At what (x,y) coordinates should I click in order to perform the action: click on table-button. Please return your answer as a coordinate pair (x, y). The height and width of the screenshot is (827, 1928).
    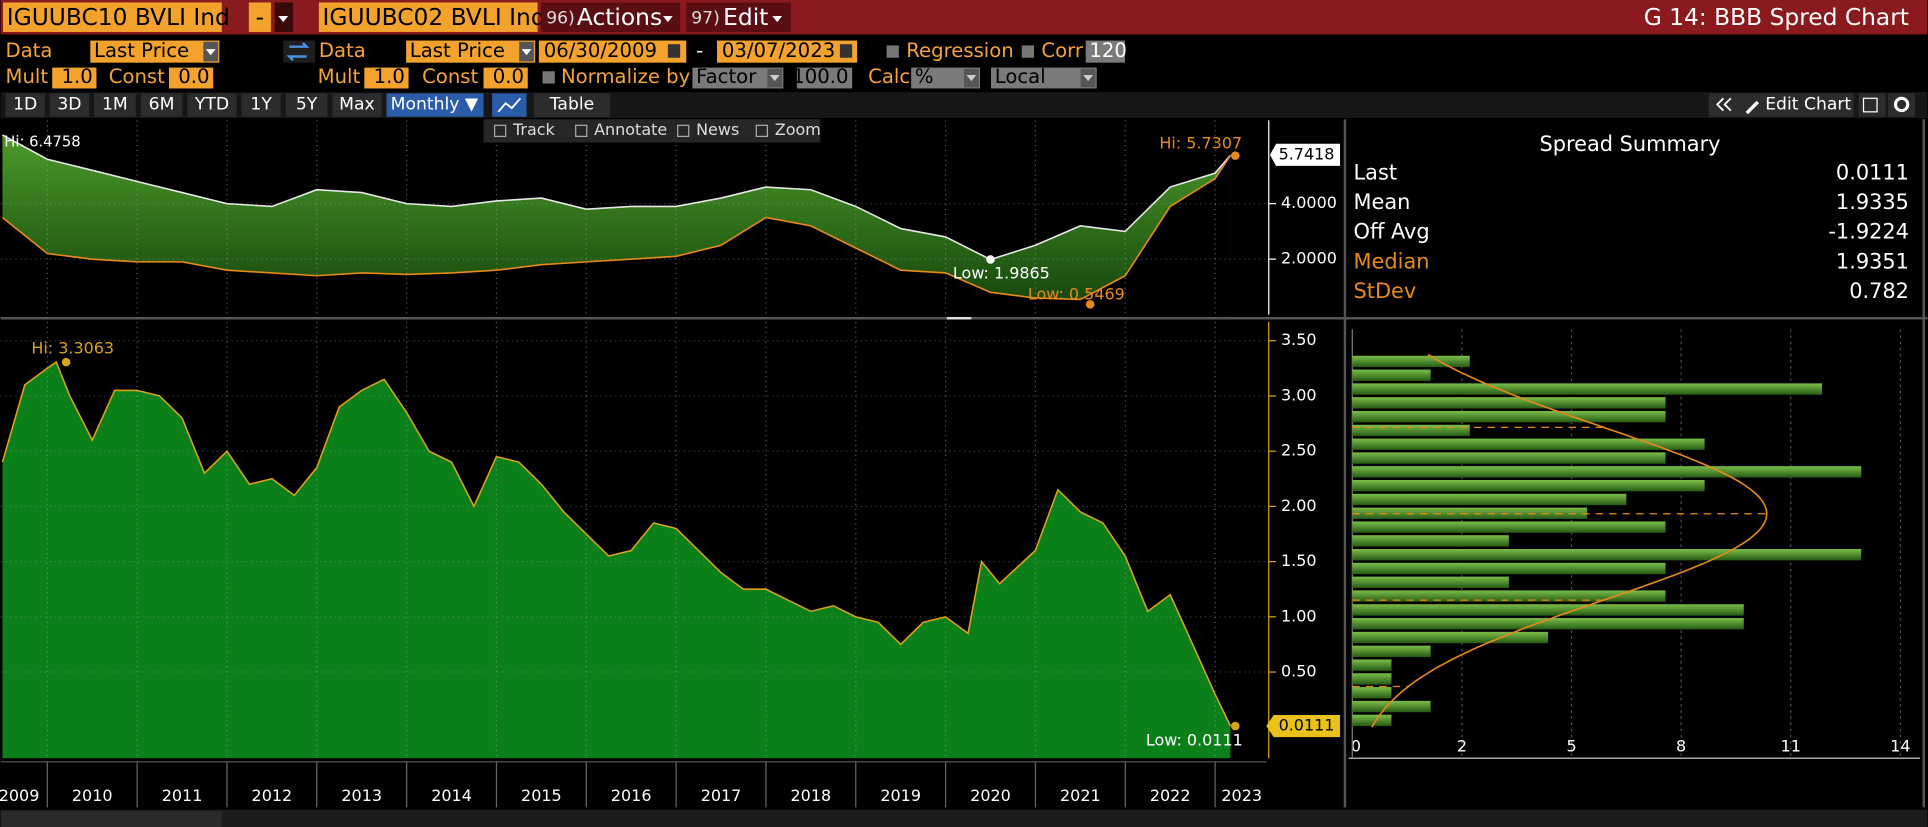
    Looking at the image, I should click on (572, 105).